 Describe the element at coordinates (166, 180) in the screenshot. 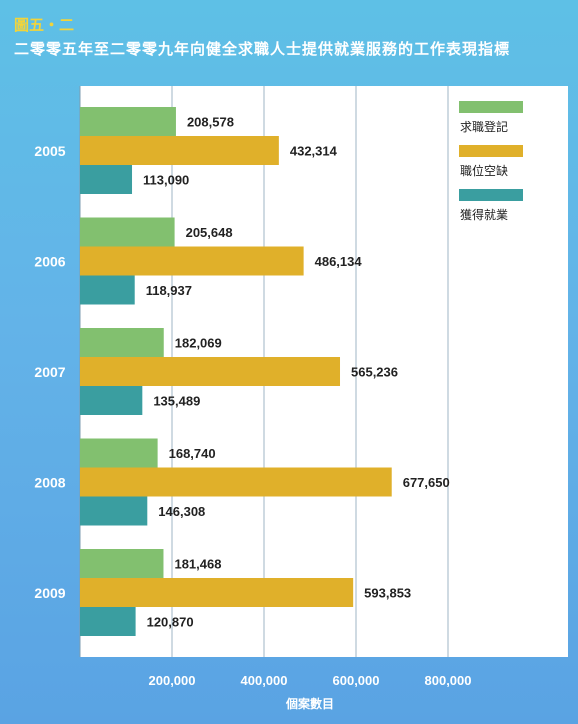

I see `data-label: 113,090` at that location.